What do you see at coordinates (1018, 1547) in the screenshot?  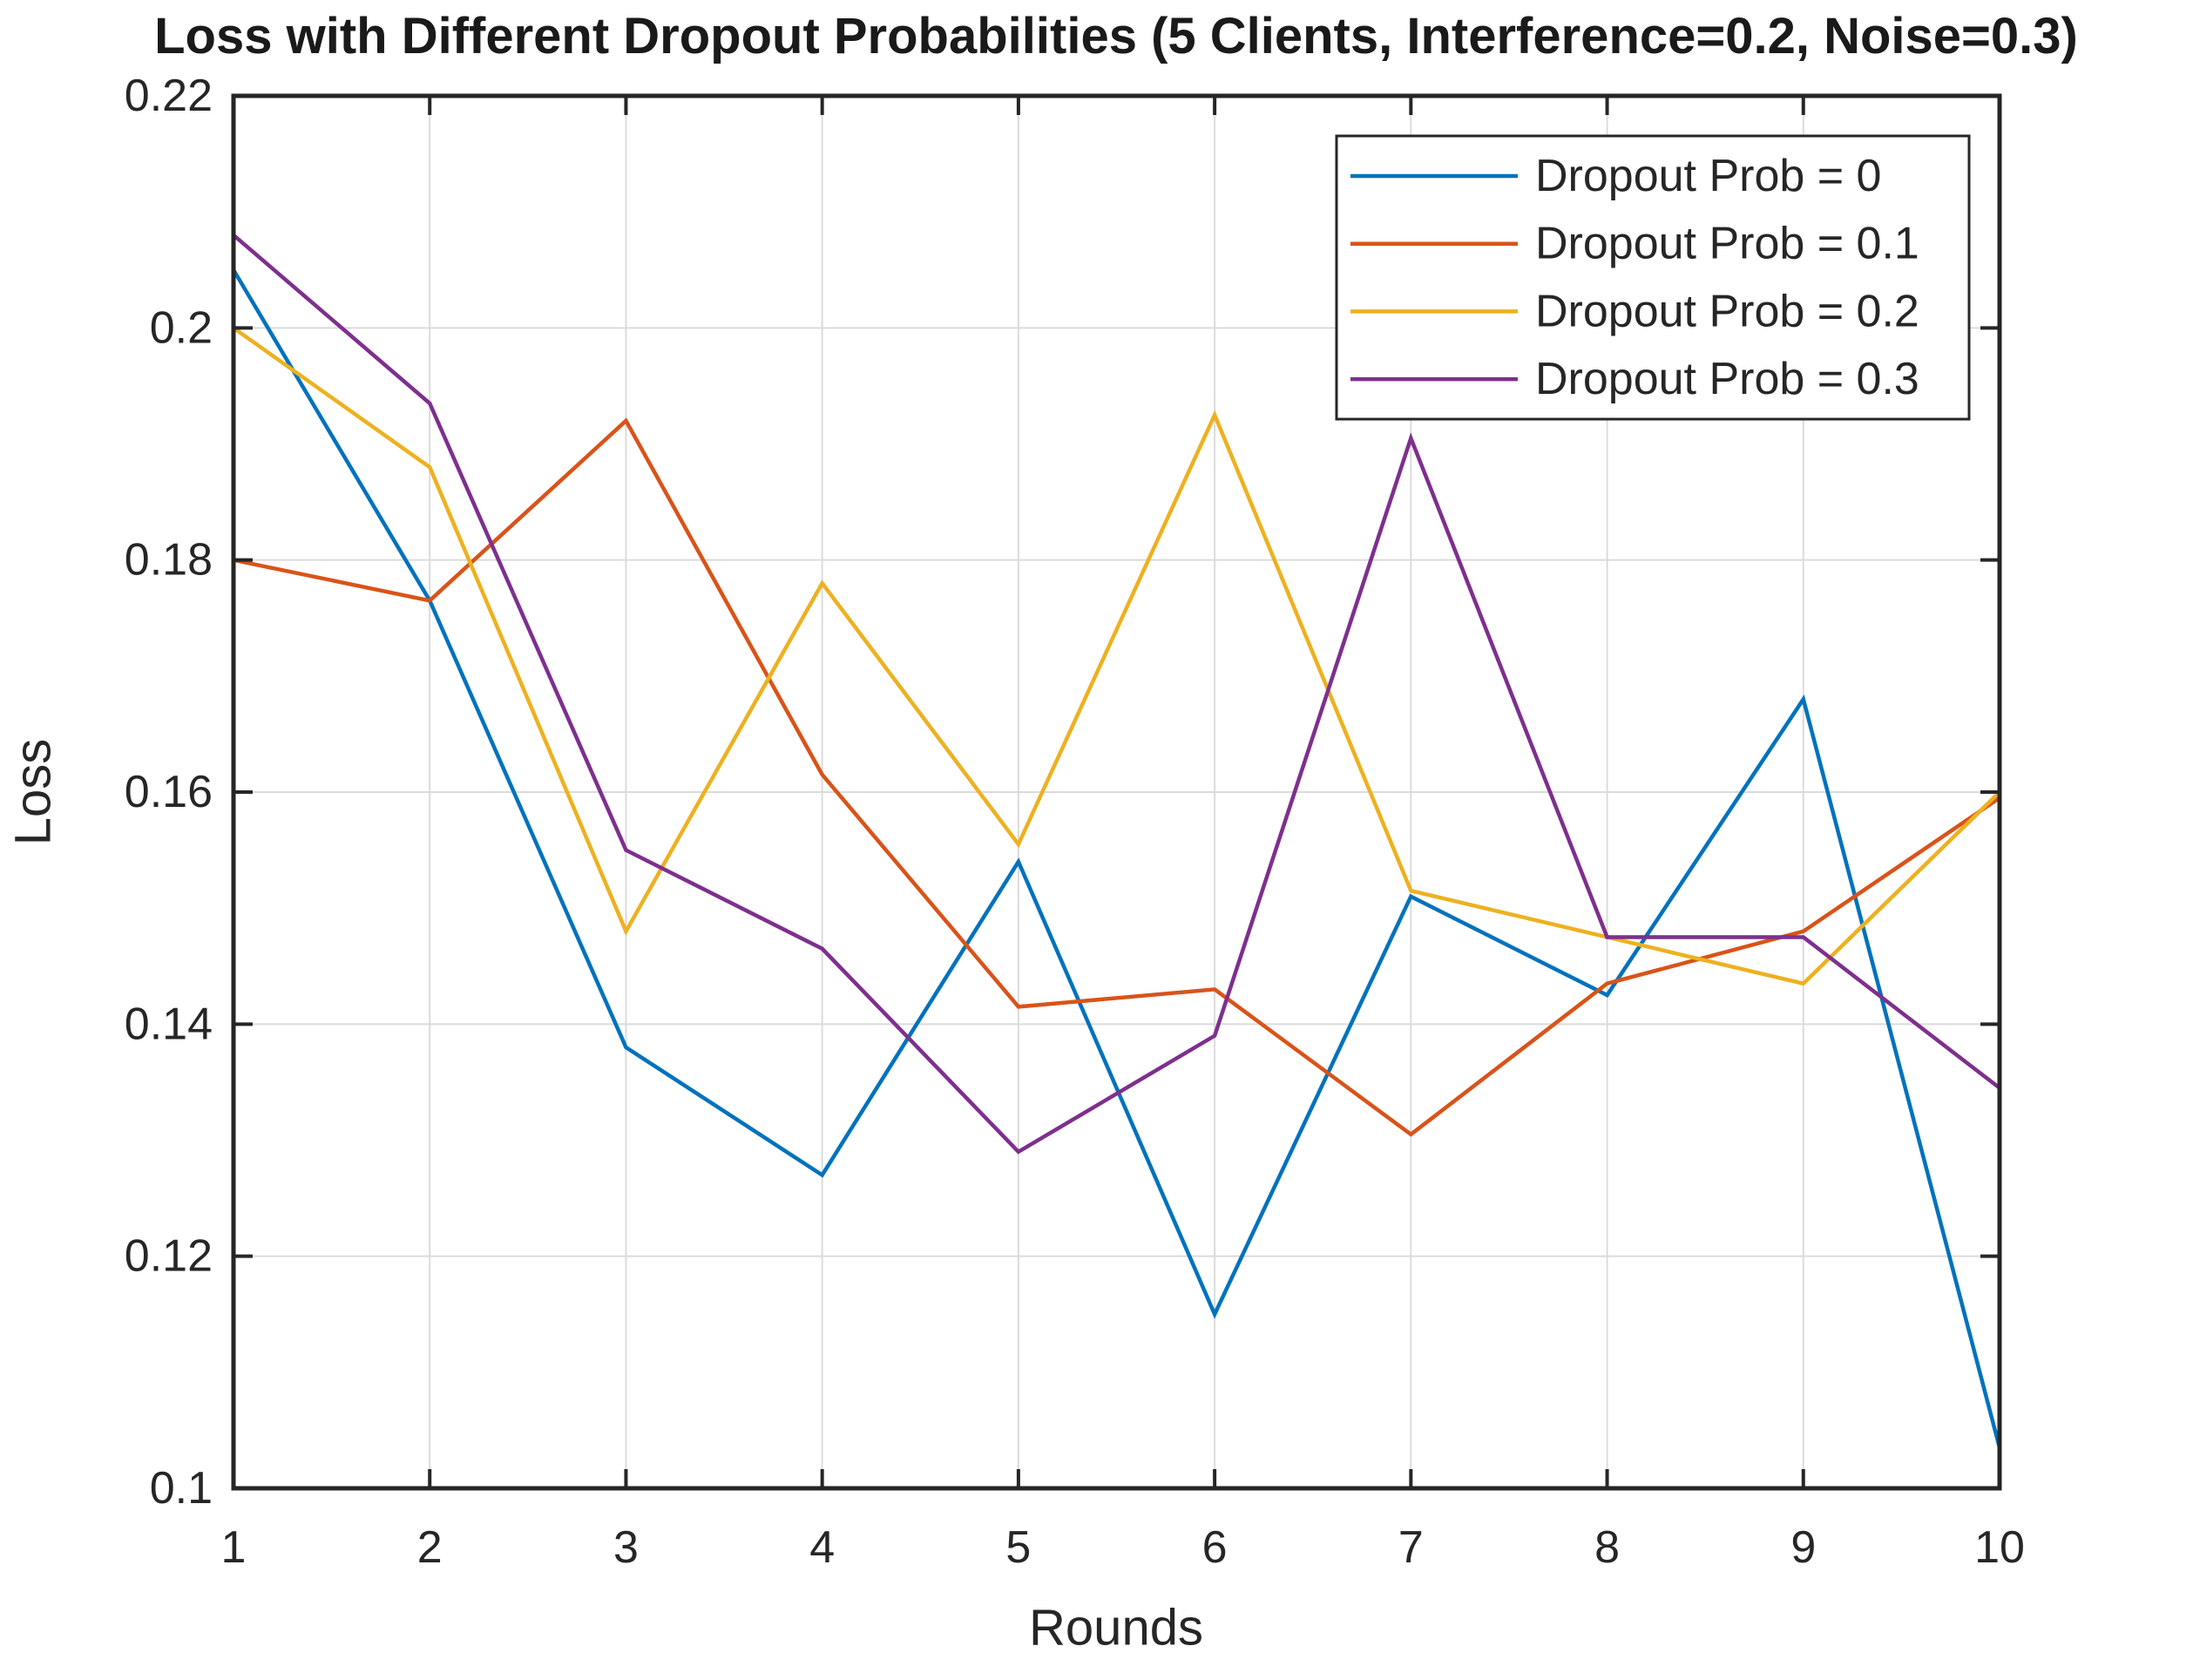 I see `x-tick-label: 5` at bounding box center [1018, 1547].